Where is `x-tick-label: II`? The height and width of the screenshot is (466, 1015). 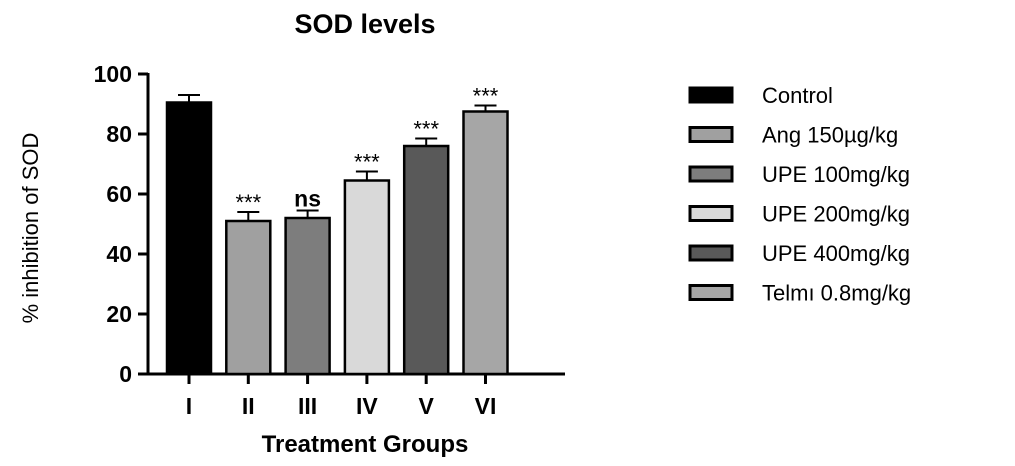
x-tick-label: II is located at coordinates (248, 406).